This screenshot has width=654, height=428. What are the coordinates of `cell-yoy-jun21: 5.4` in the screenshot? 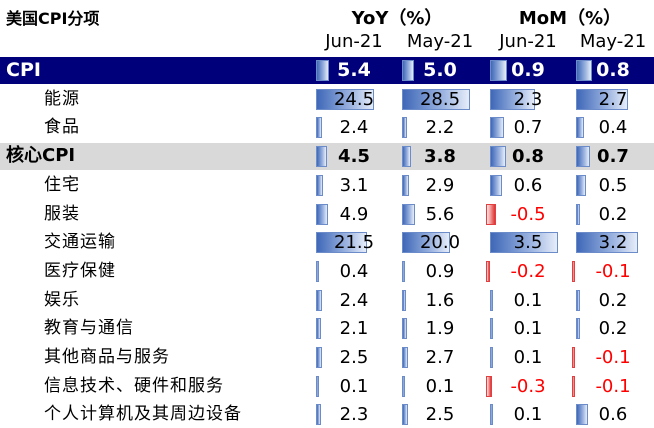 It's located at (354, 70).